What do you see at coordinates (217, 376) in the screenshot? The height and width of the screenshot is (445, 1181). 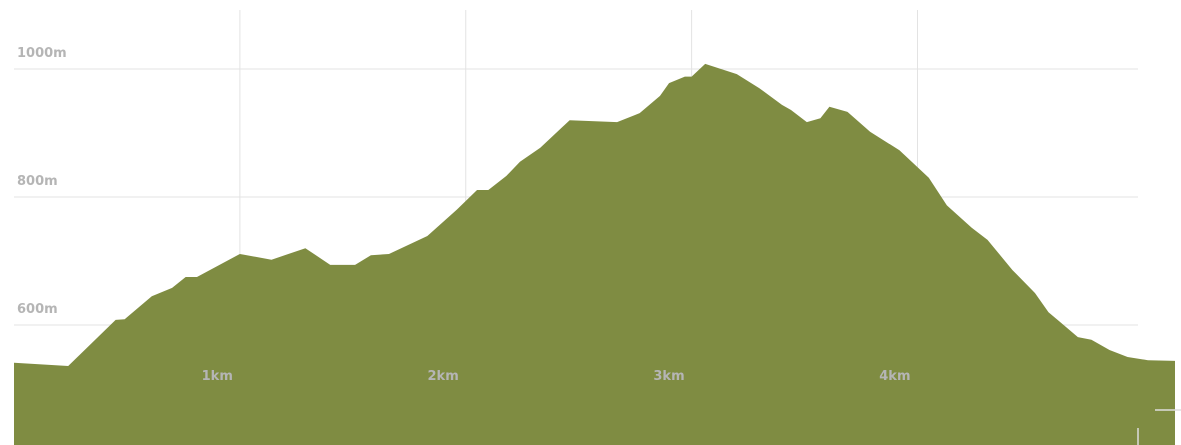 I see `x-tick-label: 1km` at bounding box center [217, 376].